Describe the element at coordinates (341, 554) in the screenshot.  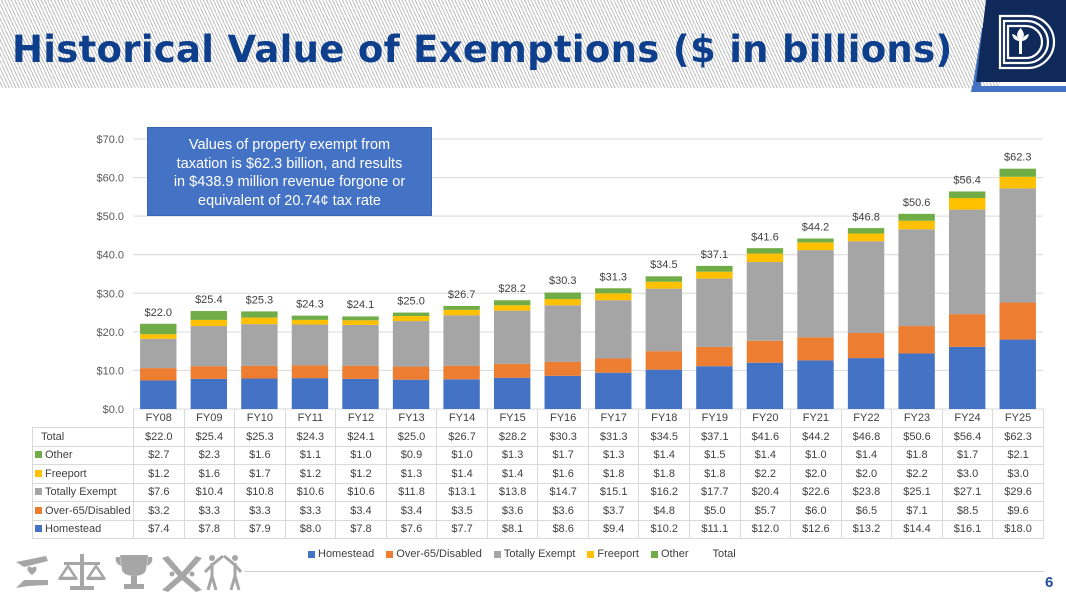
I see `legend-item: Homestead` at that location.